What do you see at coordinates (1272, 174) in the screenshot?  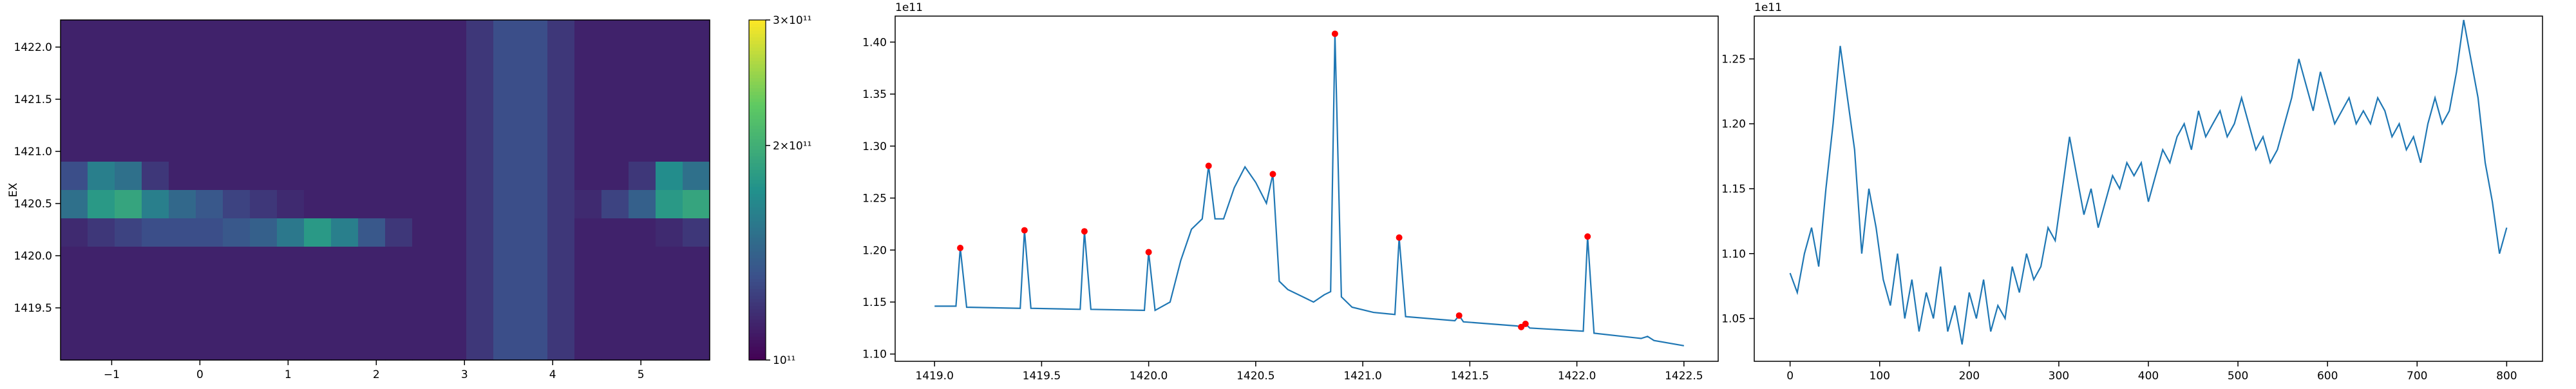 I see `peak-marker` at bounding box center [1272, 174].